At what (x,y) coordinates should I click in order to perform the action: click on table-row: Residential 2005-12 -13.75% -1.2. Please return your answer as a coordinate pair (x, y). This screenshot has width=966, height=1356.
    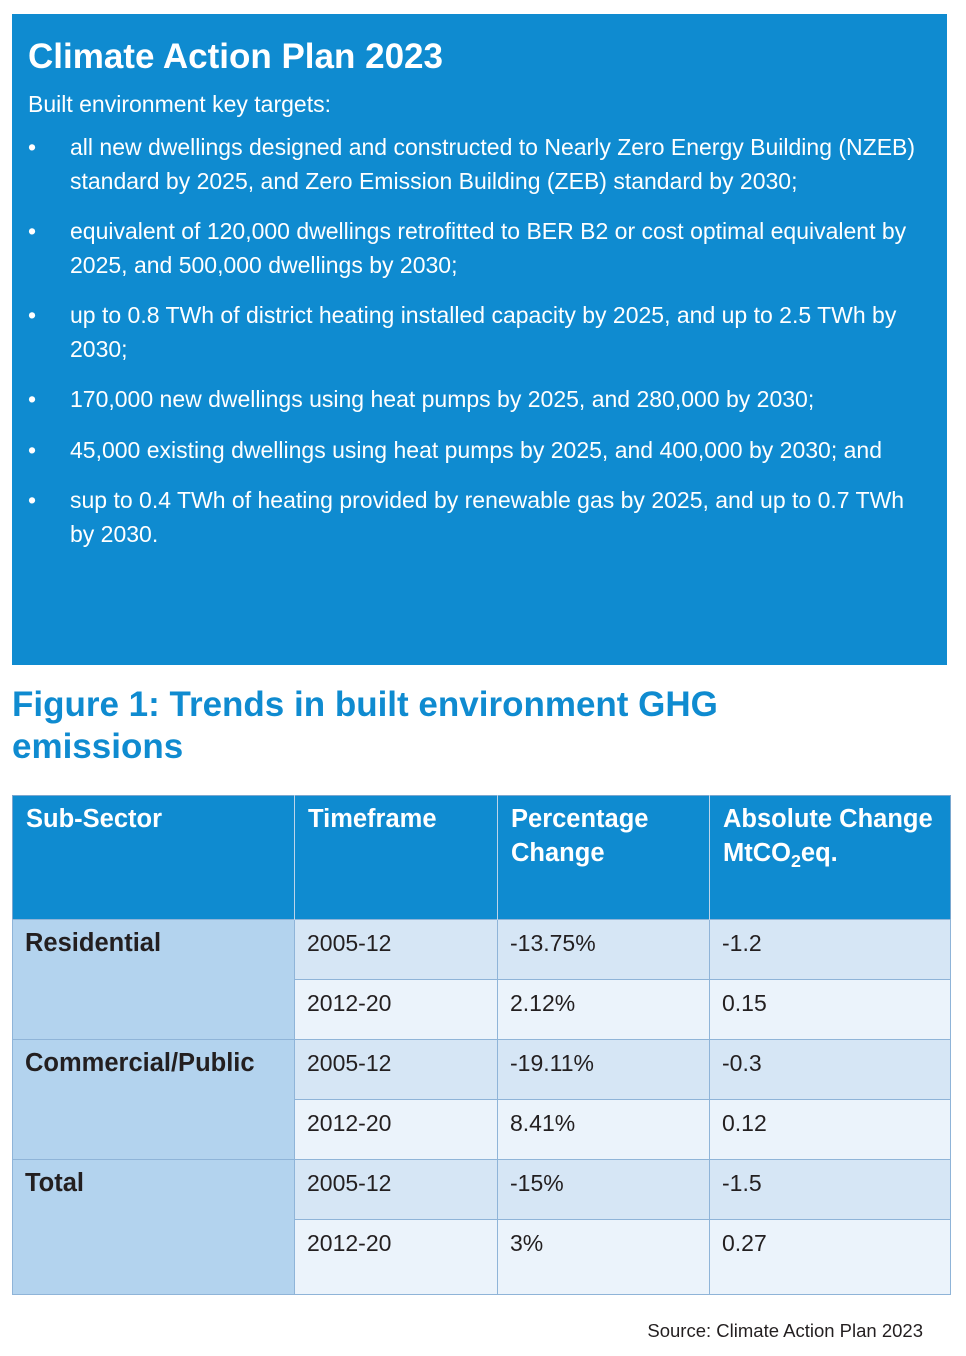
    Looking at the image, I should click on (481, 979).